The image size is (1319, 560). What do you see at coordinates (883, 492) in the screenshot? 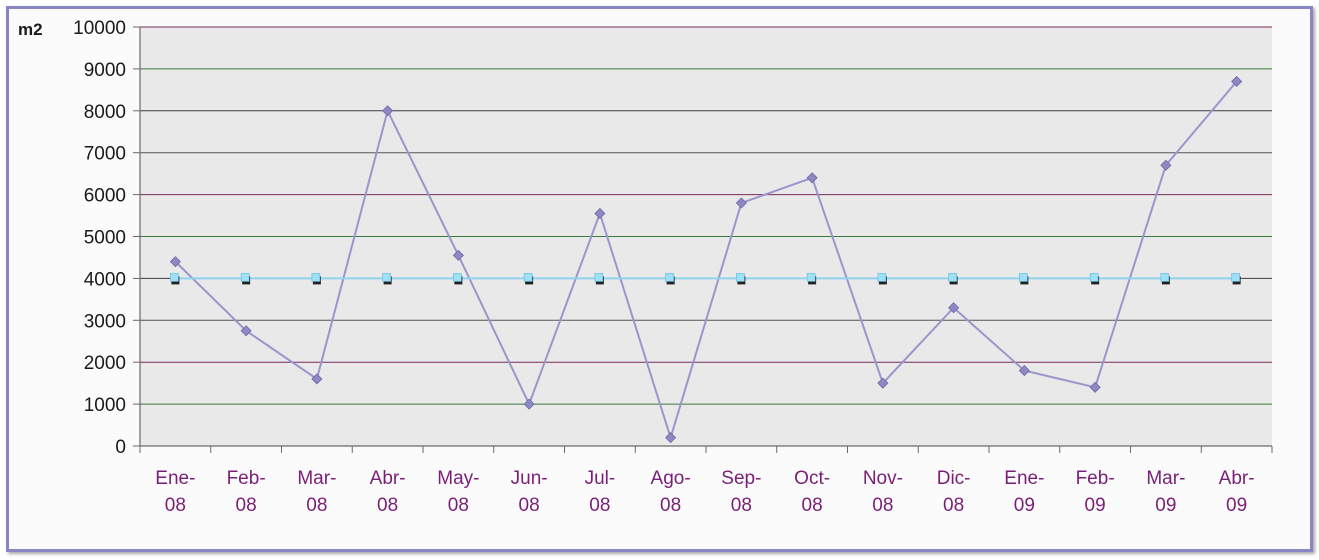
I see `x-tick-label: Nov-08` at bounding box center [883, 492].